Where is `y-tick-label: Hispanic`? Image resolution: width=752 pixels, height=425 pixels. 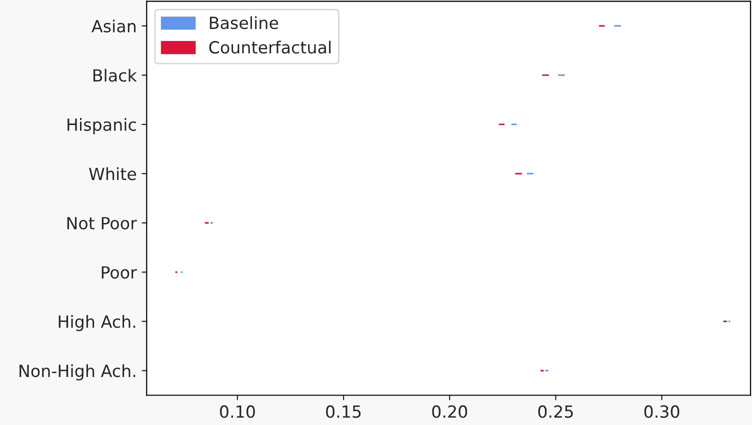 y-tick-label: Hispanic is located at coordinates (102, 126).